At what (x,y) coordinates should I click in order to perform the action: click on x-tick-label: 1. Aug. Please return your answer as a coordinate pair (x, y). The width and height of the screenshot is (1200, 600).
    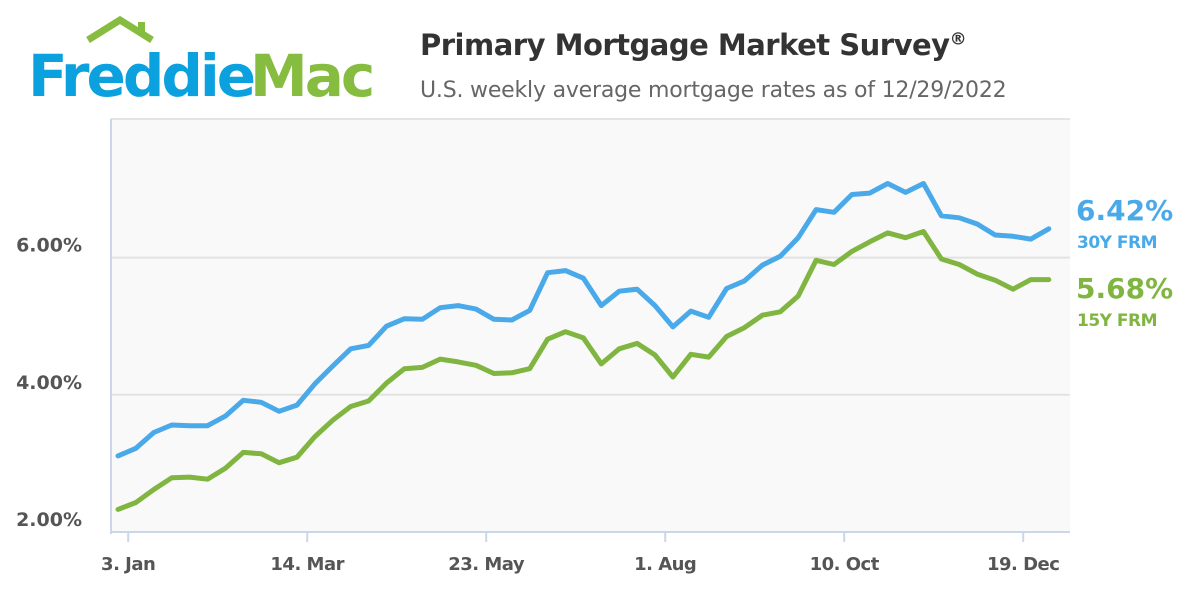
    Looking at the image, I should click on (665, 564).